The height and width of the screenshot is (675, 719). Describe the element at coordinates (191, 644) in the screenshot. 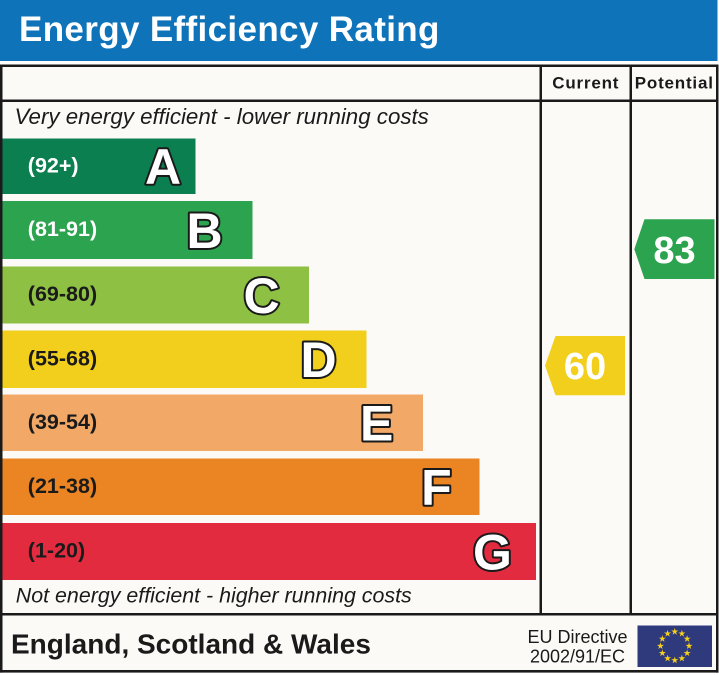

I see `svg-text: England, Scotland & Wales` at that location.